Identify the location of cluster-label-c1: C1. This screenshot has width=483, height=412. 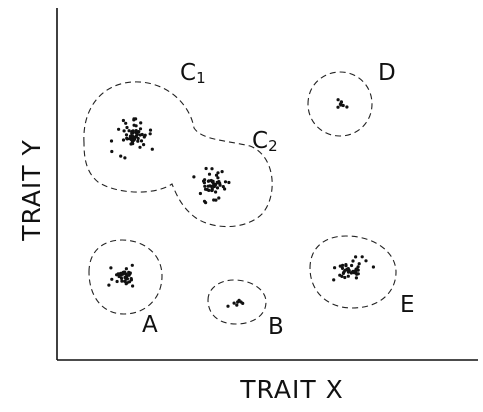
(193, 73).